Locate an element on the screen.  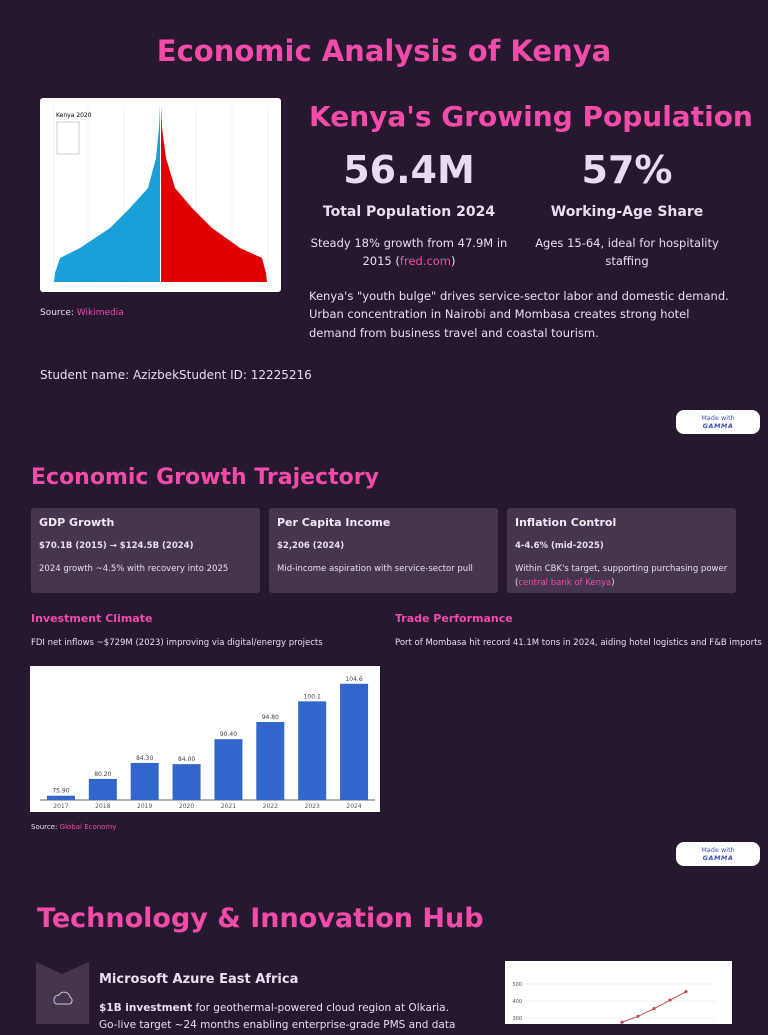
y-tick-label: 300 is located at coordinates (517, 1019).